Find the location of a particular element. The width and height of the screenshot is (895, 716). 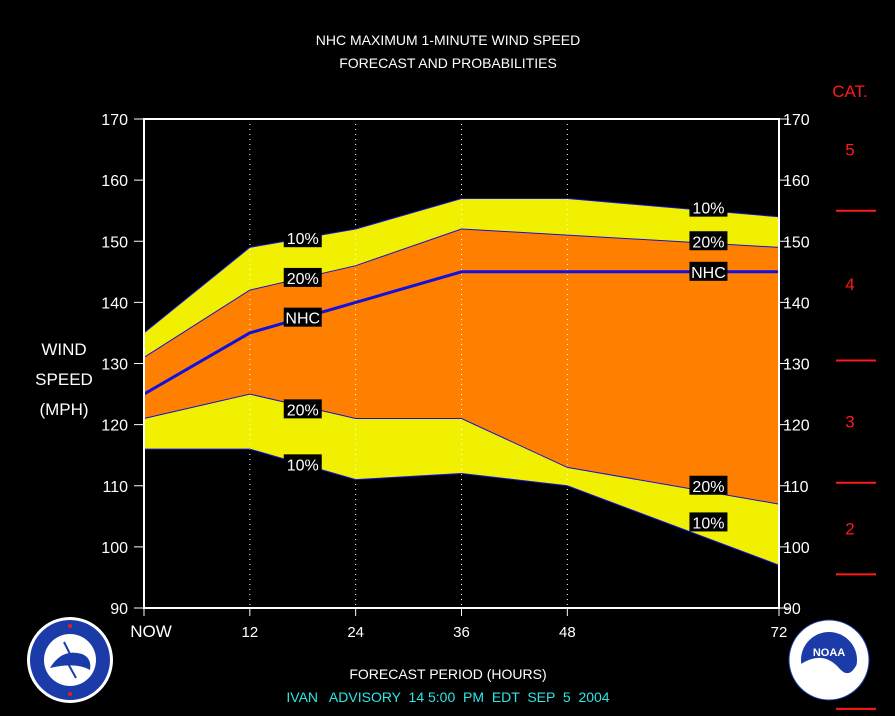

y-tick-label-right: 100 is located at coordinates (796, 548).